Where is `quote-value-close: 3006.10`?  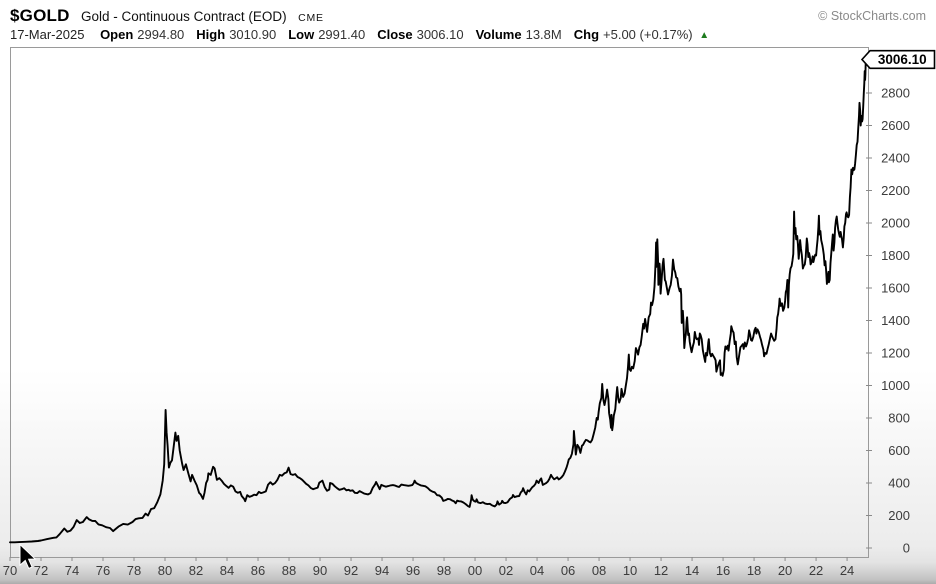 quote-value-close: 3006.10 is located at coordinates (440, 34).